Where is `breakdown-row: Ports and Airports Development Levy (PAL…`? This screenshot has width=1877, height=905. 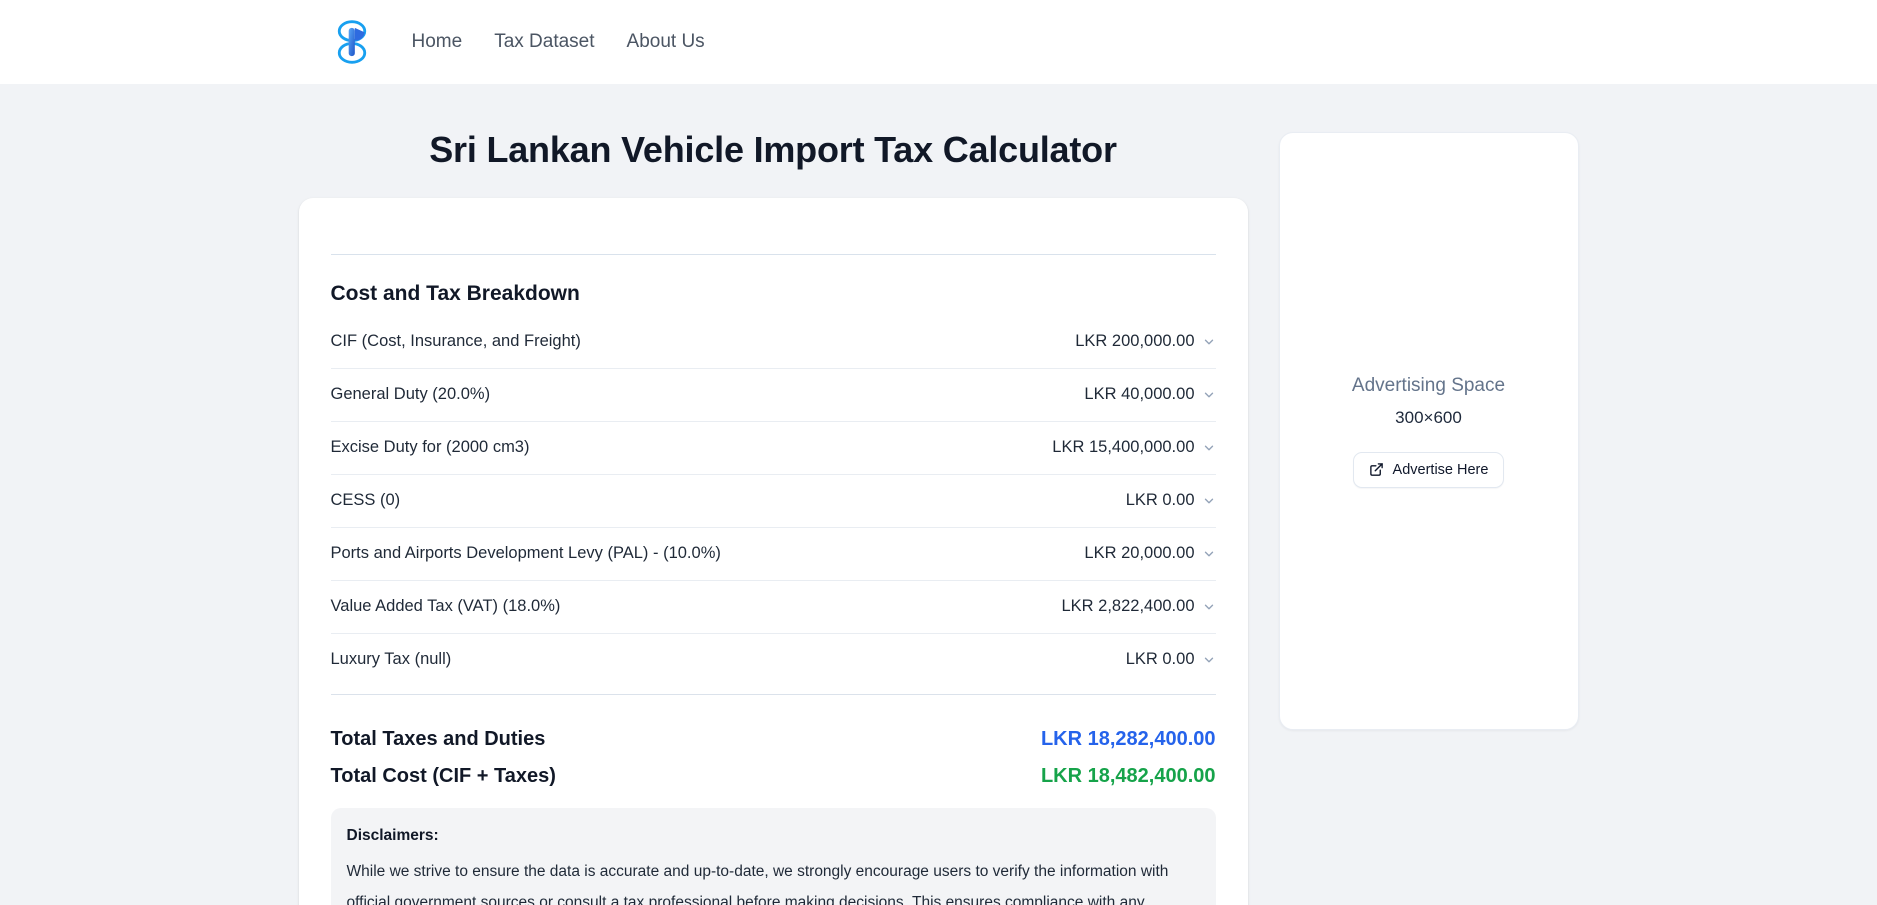 breakdown-row: Ports and Airports Development Levy (PAL… is located at coordinates (773, 554).